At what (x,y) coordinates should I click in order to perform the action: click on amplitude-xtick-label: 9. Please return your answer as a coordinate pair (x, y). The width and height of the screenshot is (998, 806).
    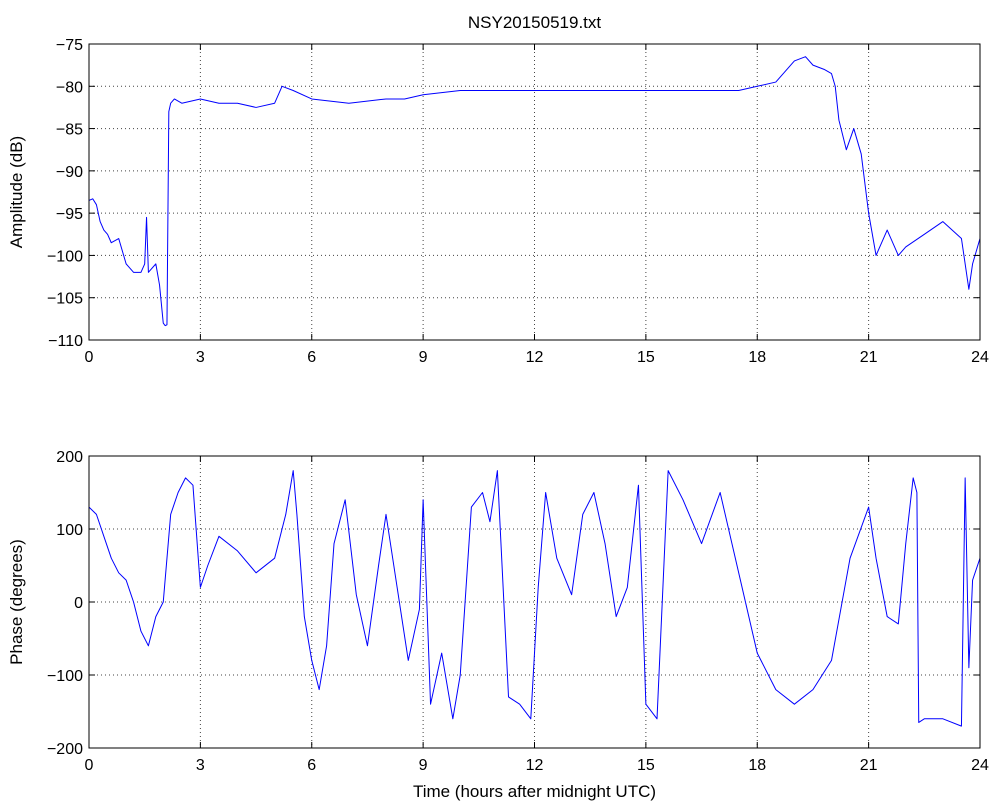
    Looking at the image, I should click on (423, 357).